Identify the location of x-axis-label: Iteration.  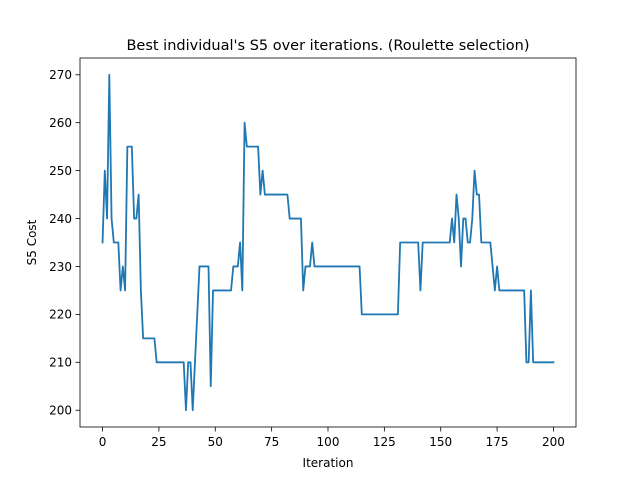
(328, 463).